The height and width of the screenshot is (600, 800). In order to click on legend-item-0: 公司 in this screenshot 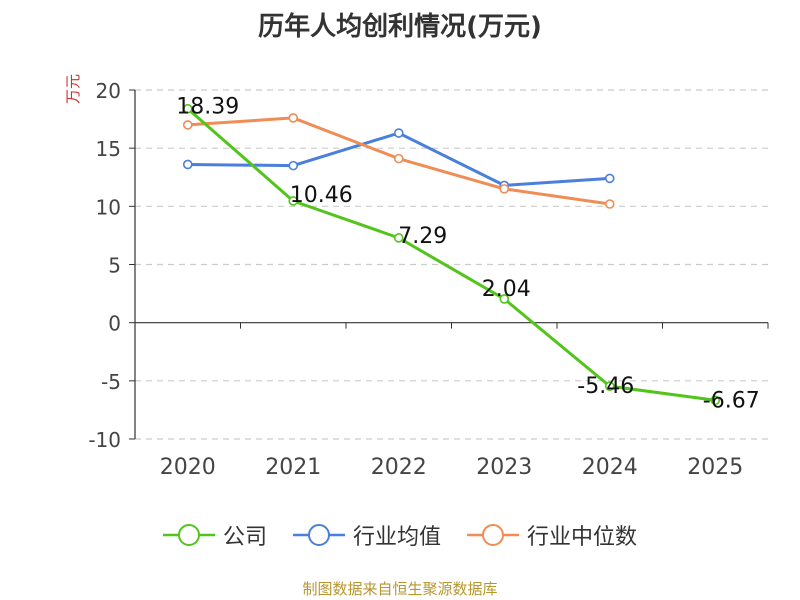, I will do `click(214, 535)`.